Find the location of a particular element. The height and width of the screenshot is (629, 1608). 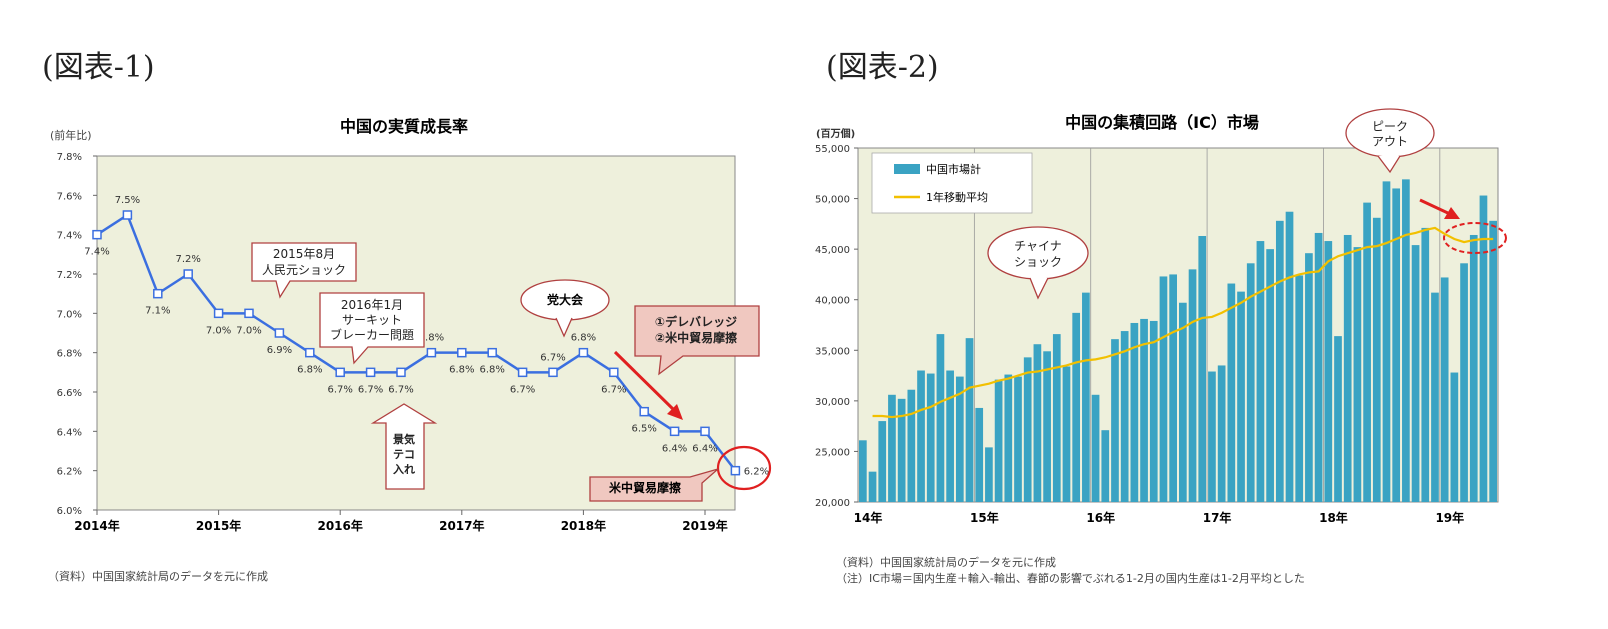

chart2-highlight-dashed-circle is located at coordinates (1475, 238).